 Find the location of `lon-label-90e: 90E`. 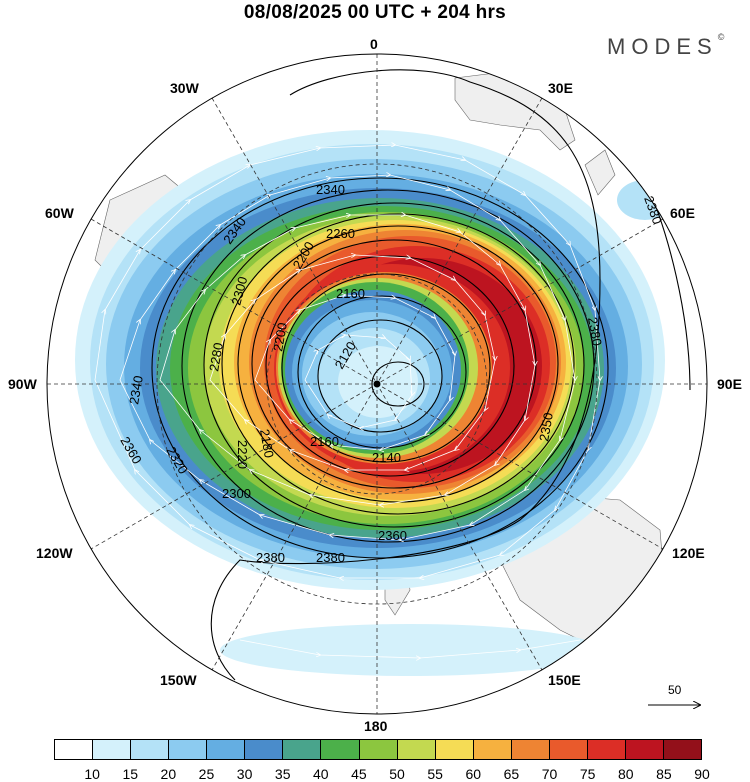

lon-label-90e: 90E is located at coordinates (729, 384).